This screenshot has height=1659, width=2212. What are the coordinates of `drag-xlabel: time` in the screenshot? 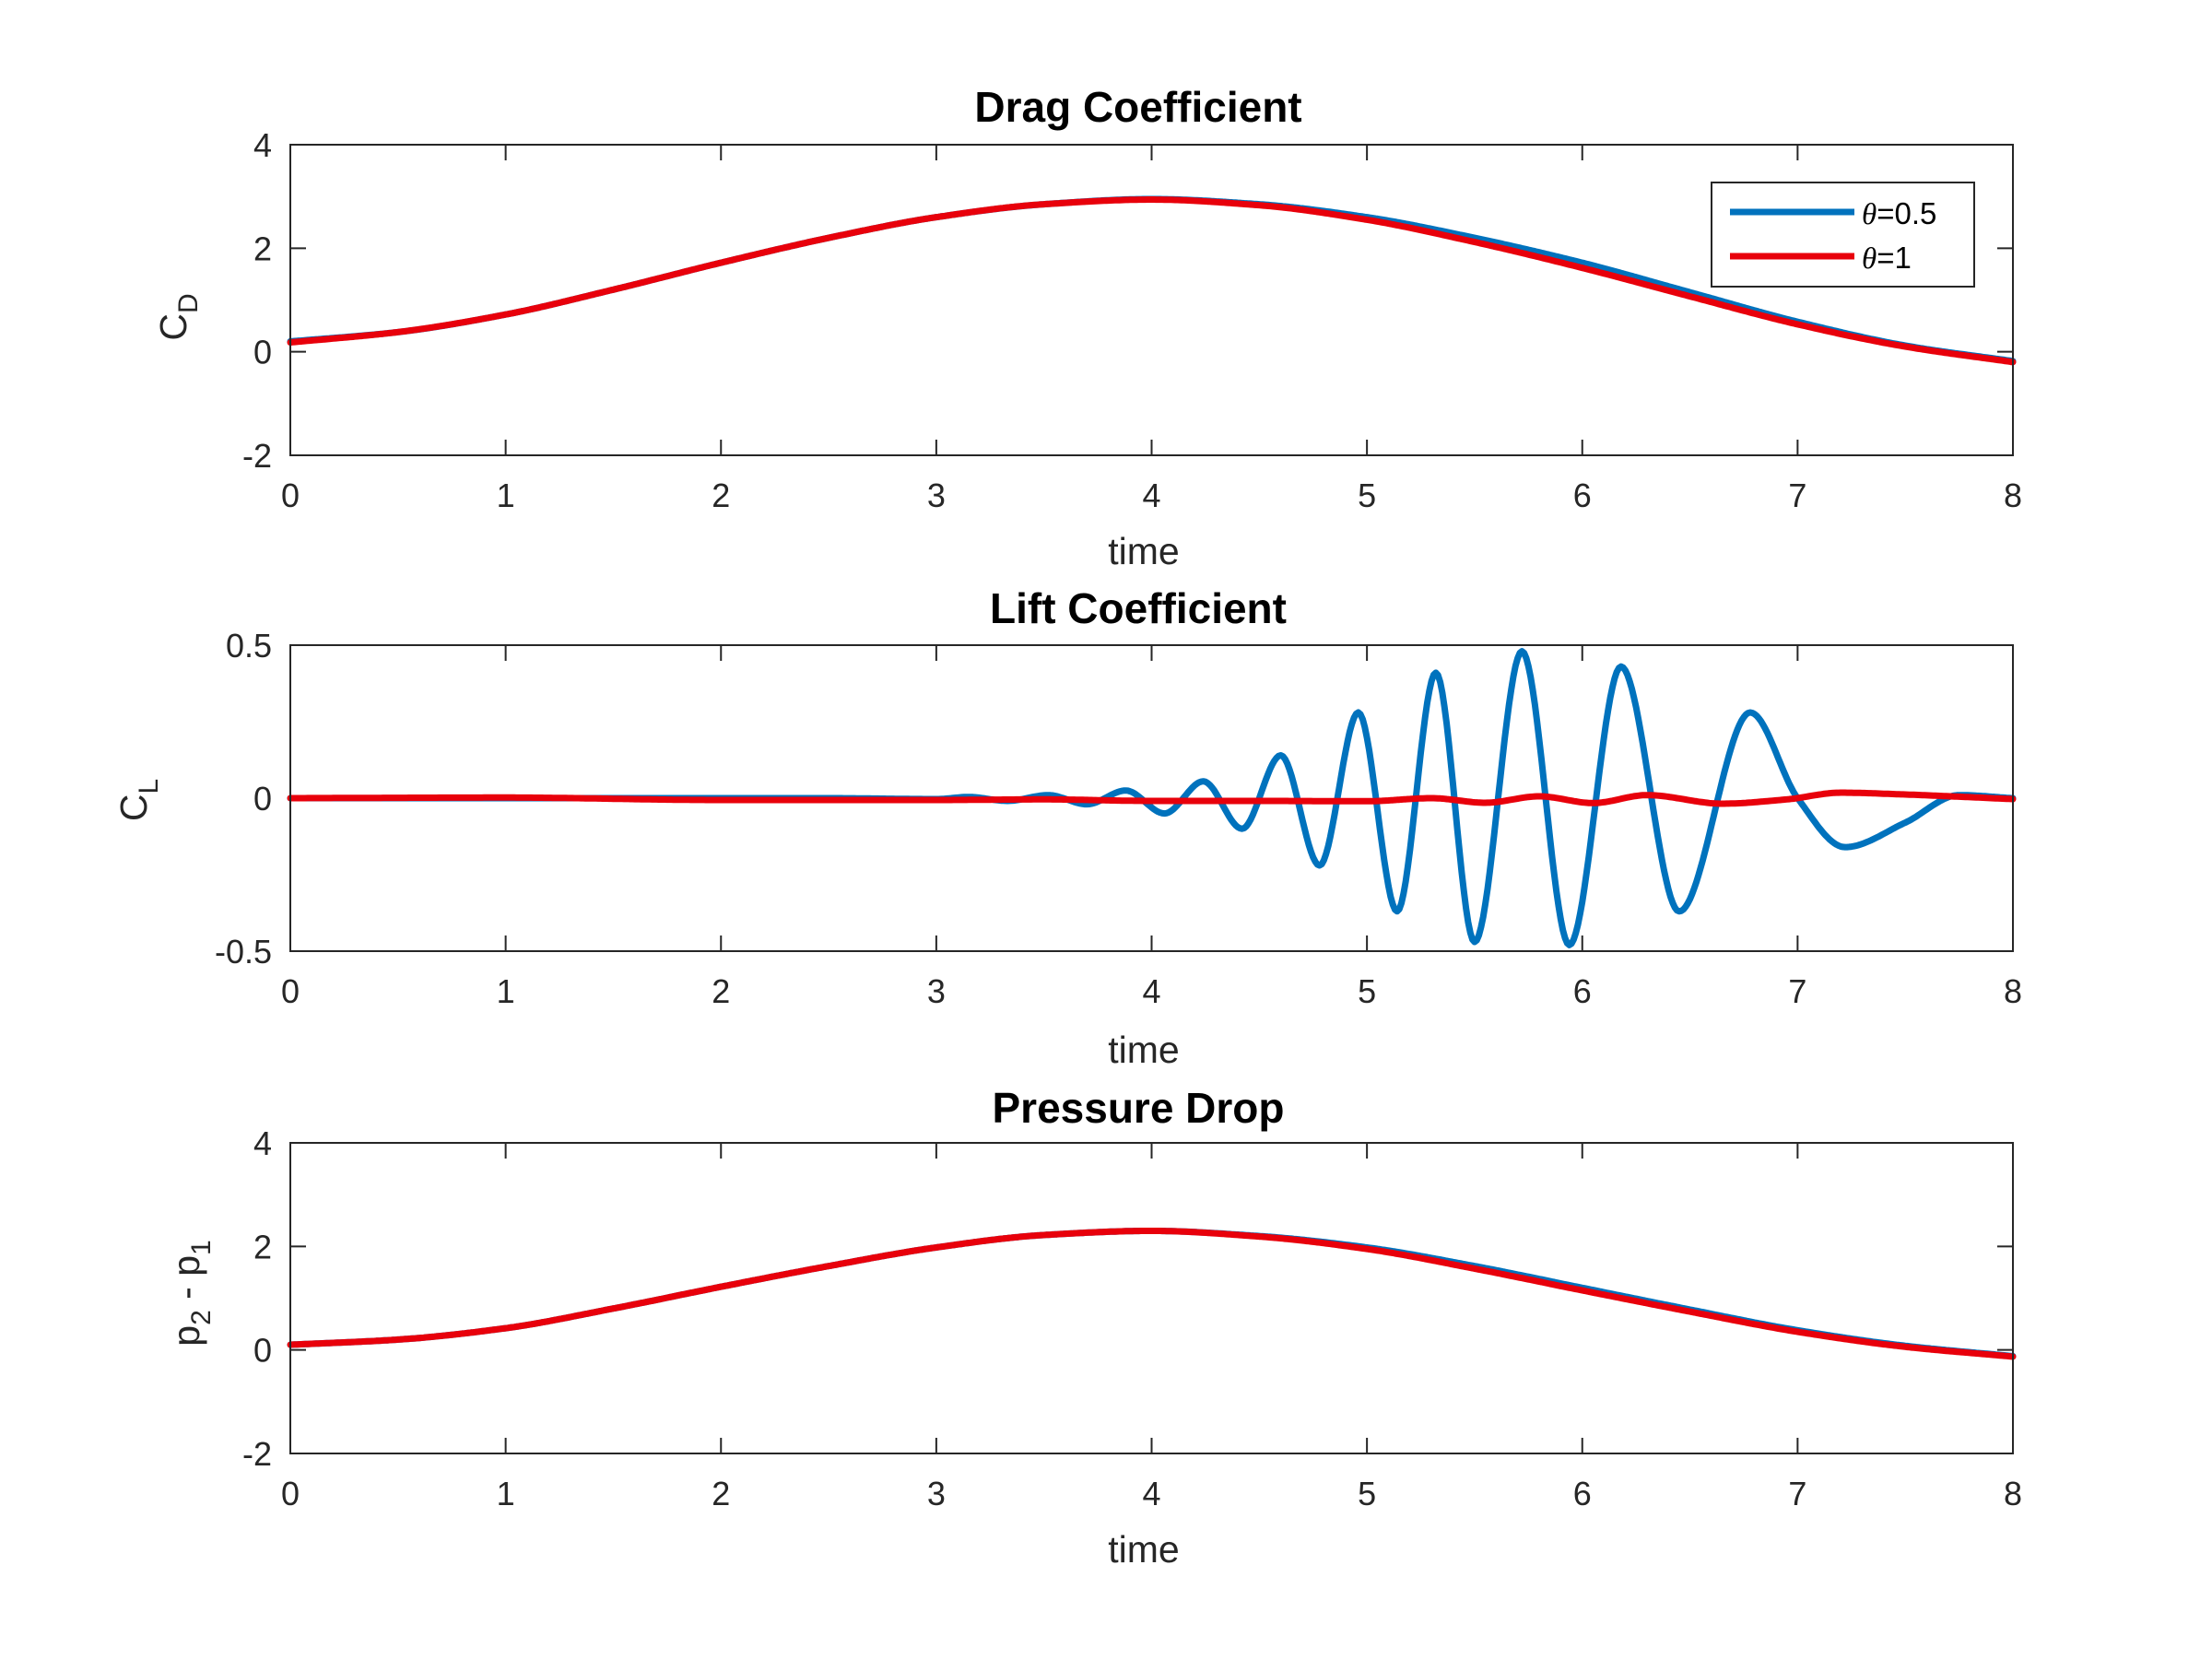 It's located at (1143, 551).